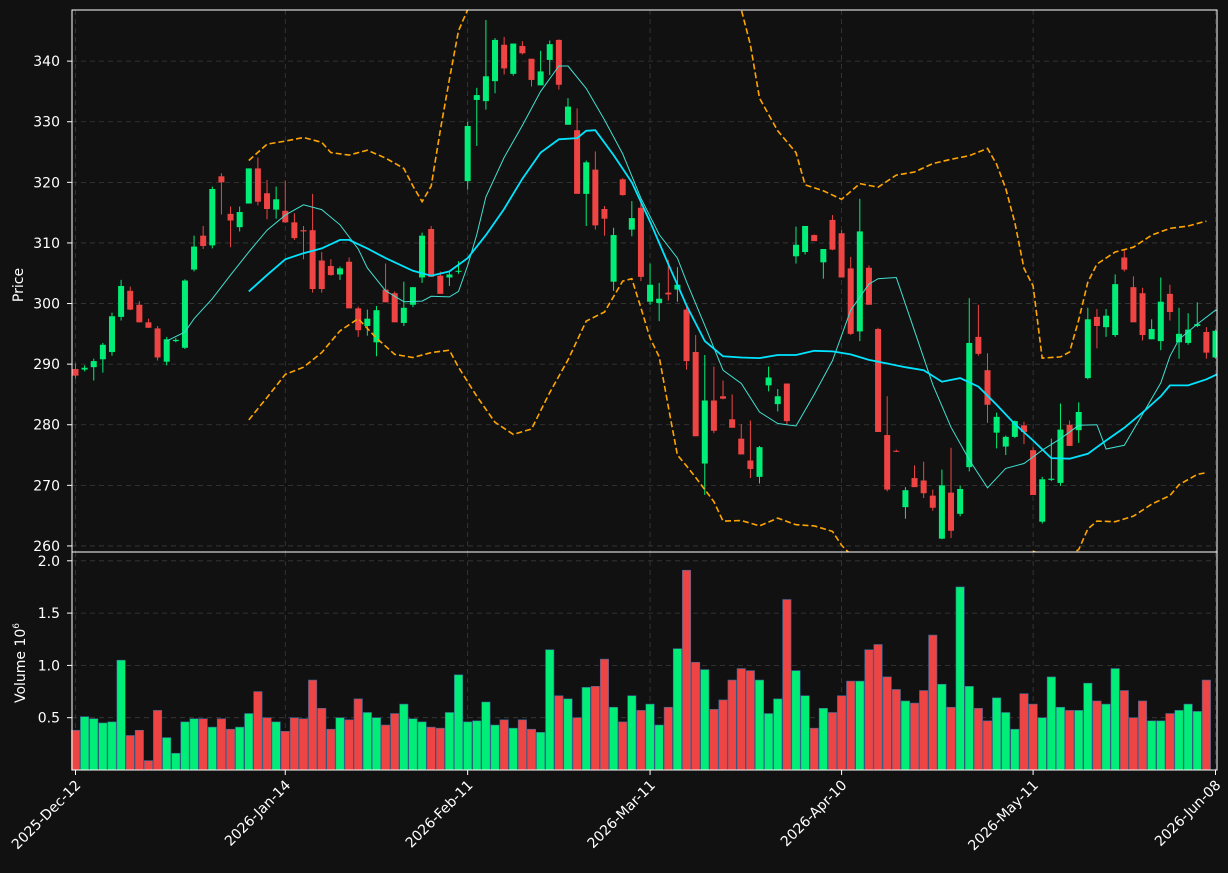 This screenshot has height=873, width=1228. What do you see at coordinates (46, 244) in the screenshot?
I see `price-tick-label: 310` at bounding box center [46, 244].